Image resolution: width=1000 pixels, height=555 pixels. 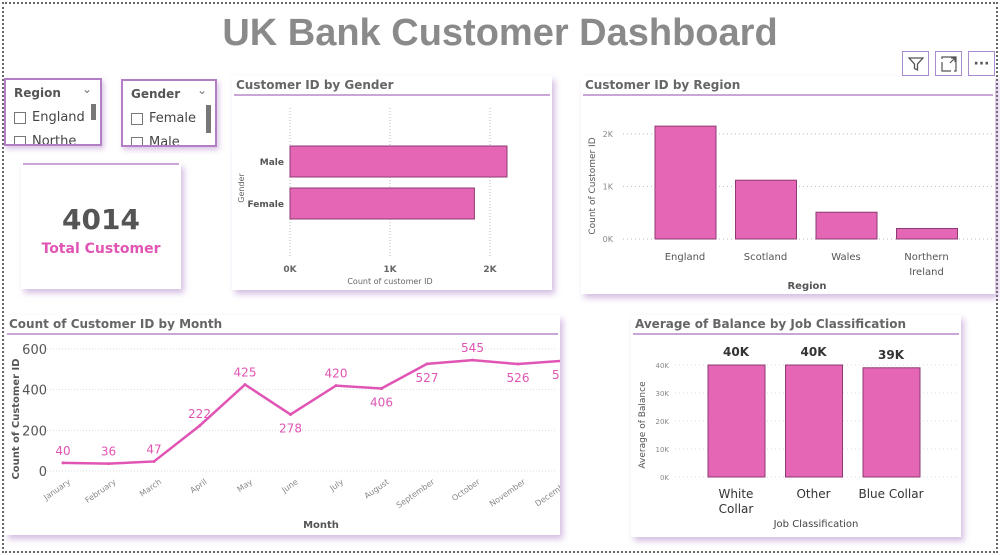 What do you see at coordinates (663, 450) in the screenshot?
I see `tick-label: 10K` at bounding box center [663, 450].